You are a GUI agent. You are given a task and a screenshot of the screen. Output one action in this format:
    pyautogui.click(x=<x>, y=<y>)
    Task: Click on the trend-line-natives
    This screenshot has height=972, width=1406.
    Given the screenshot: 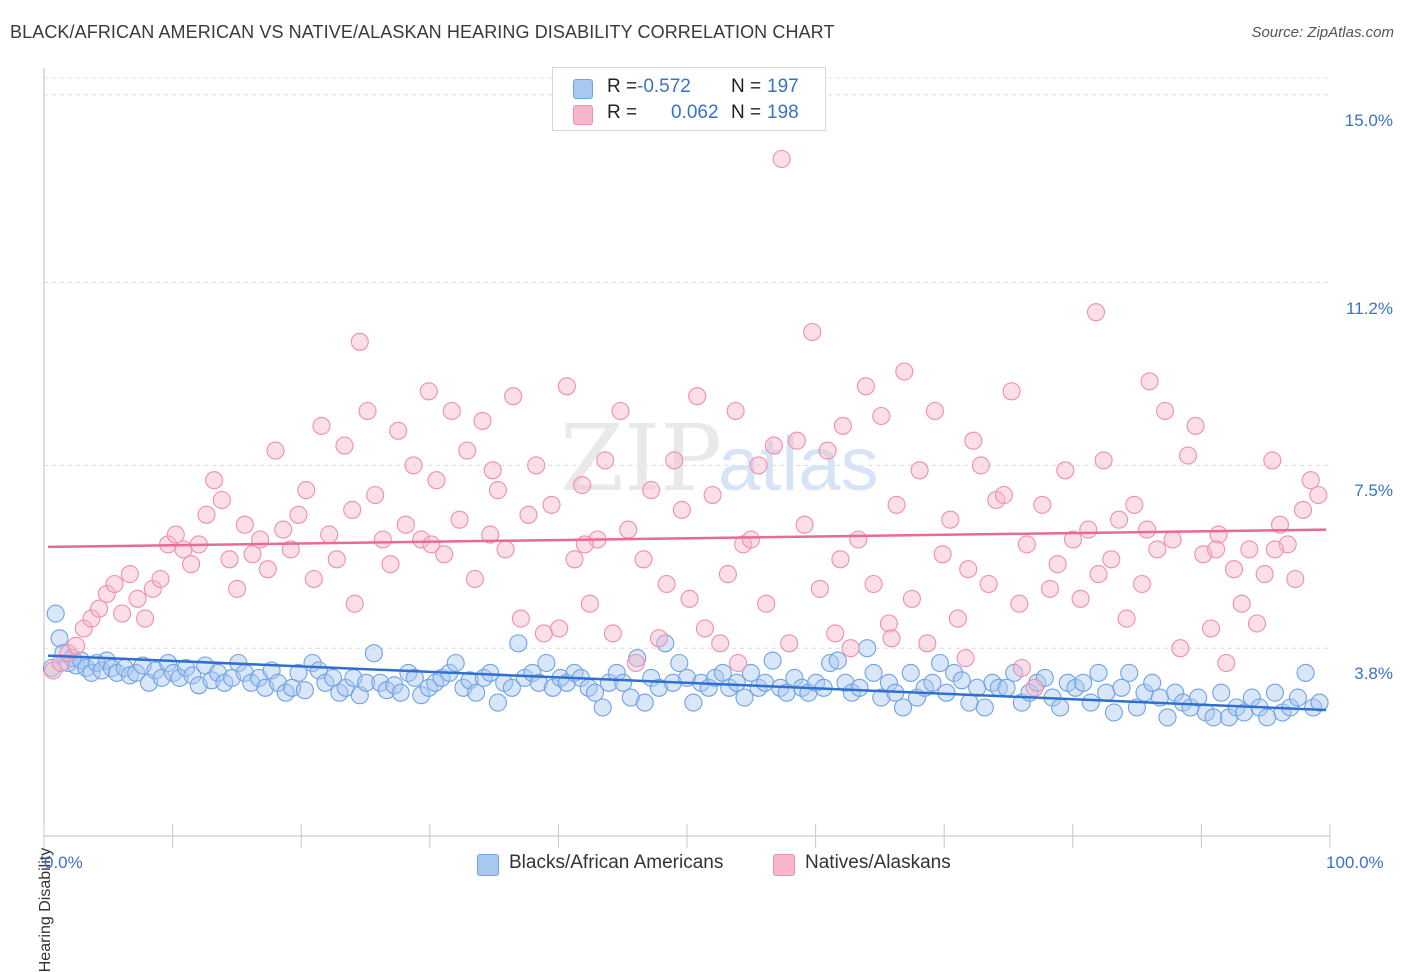 What is the action you would take?
    pyautogui.click(x=687, y=538)
    